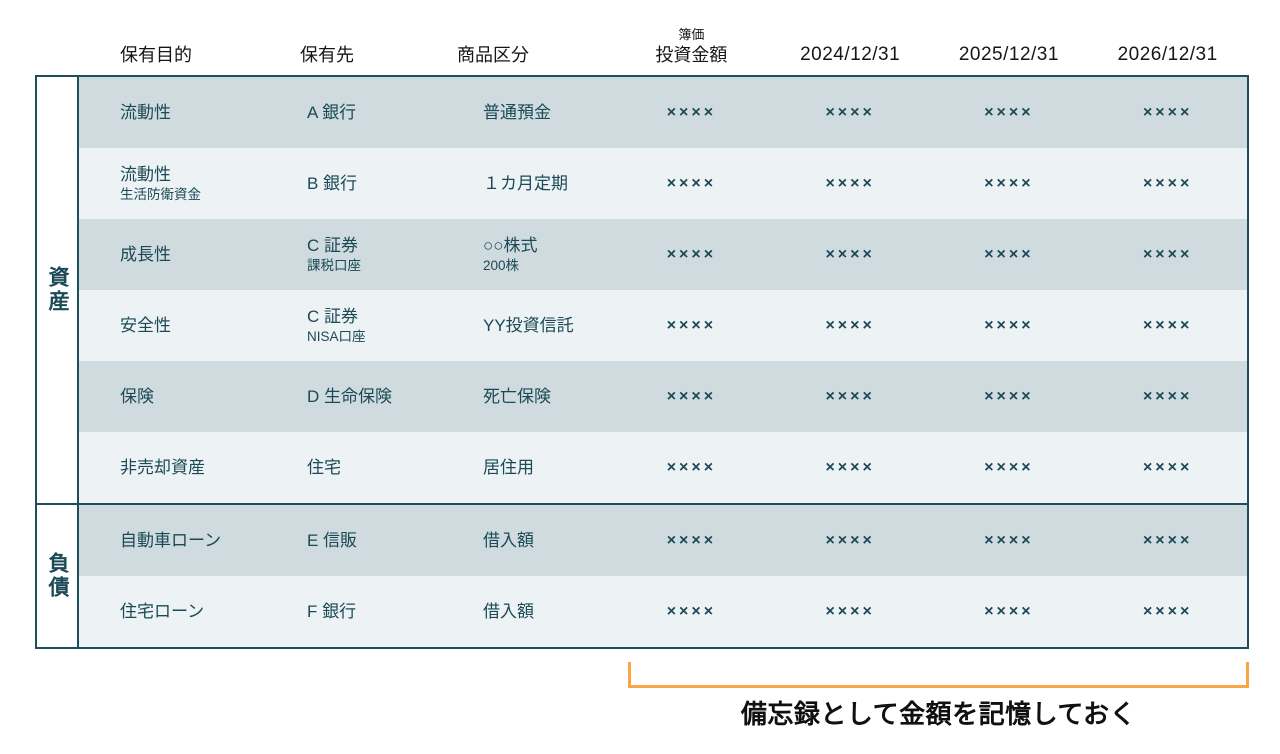  I want to click on cell-product-main: 居住用, so click(508, 467).